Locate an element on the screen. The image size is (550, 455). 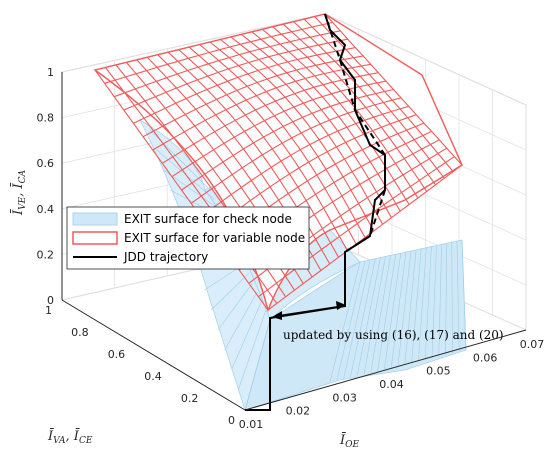
legend-label-variable: EXIT surface for variable node is located at coordinates (214, 238).